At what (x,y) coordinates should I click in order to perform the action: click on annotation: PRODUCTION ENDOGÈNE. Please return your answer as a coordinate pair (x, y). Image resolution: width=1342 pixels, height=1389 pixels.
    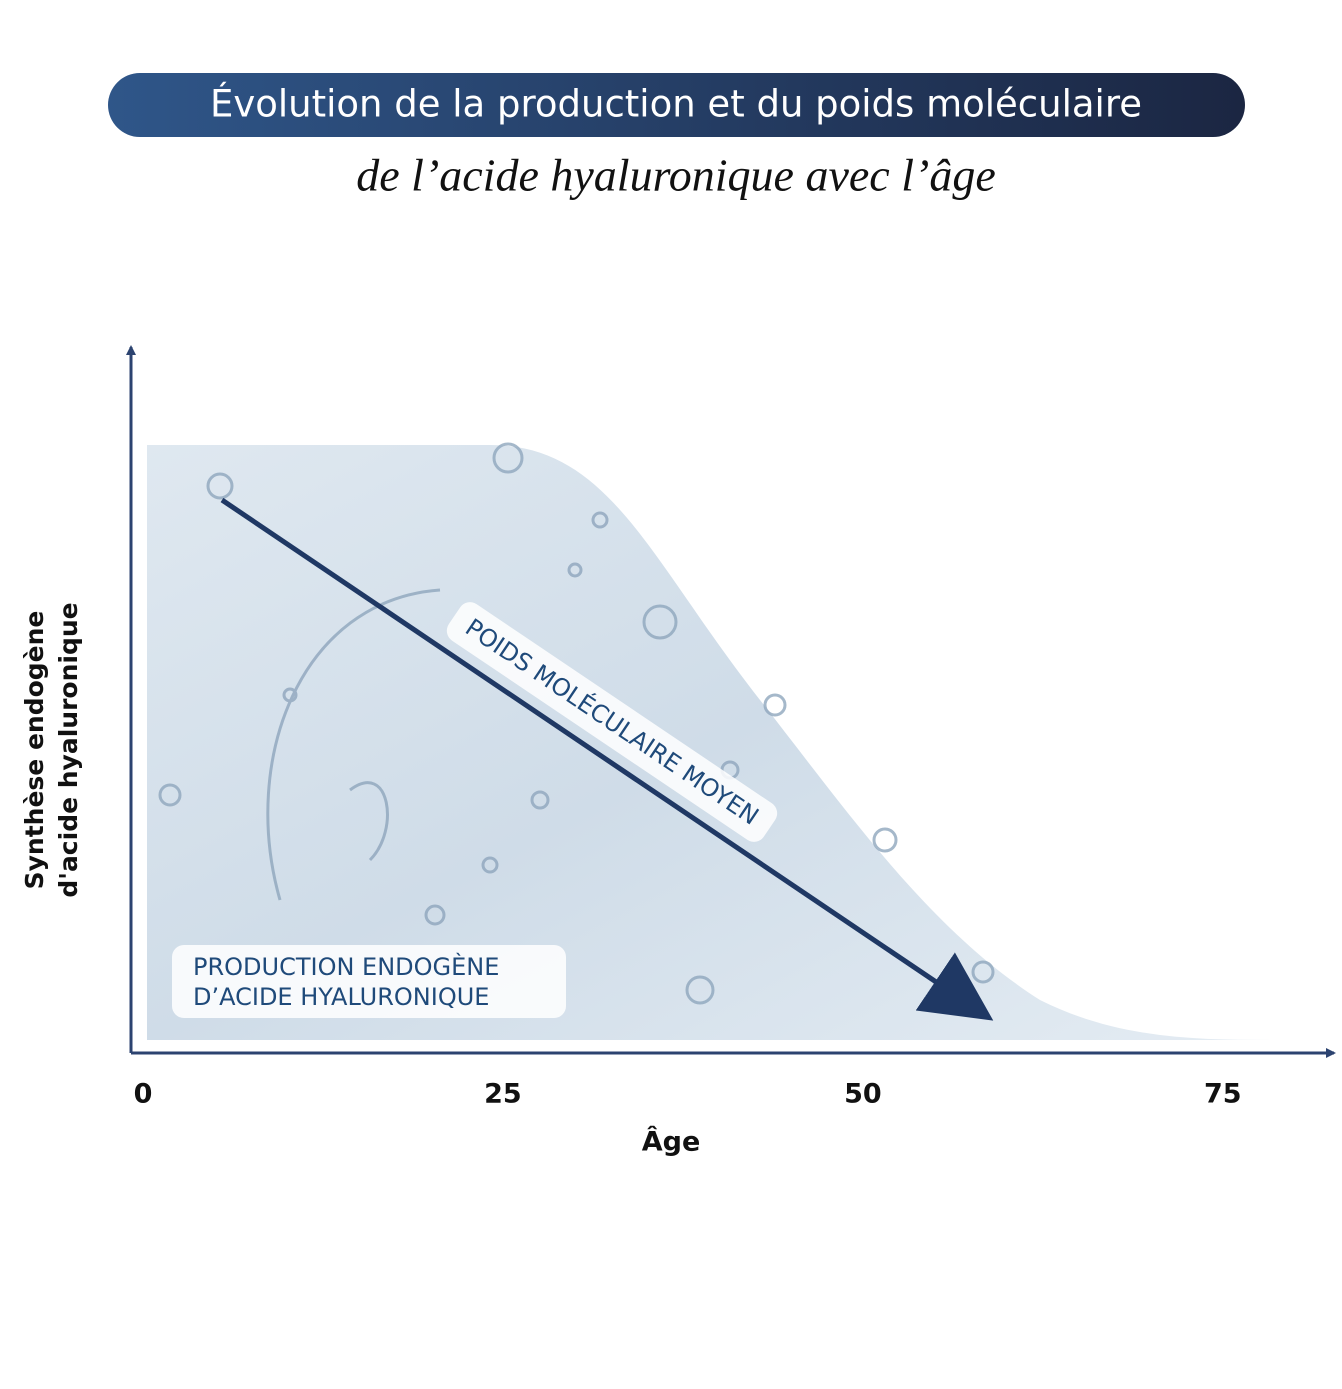
    Looking at the image, I should click on (346, 966).